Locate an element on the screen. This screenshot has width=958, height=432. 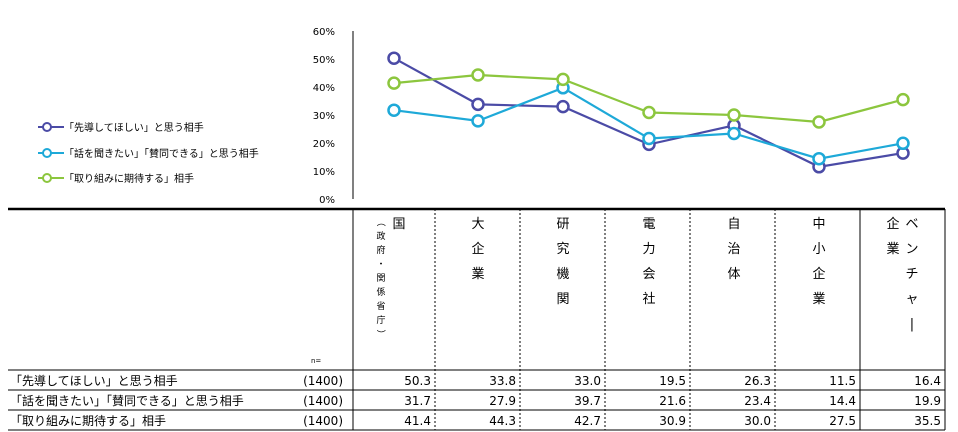
y-tick-label: 0% is located at coordinates (327, 200).